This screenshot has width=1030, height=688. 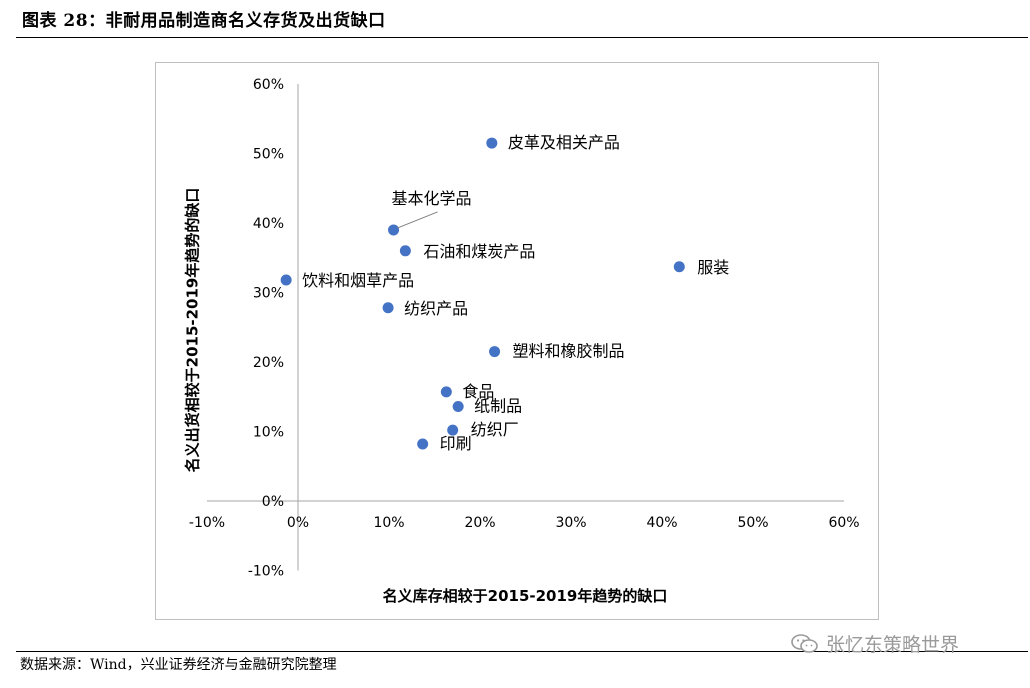 I want to click on watermark: 张忆东策略世界, so click(x=874, y=643).